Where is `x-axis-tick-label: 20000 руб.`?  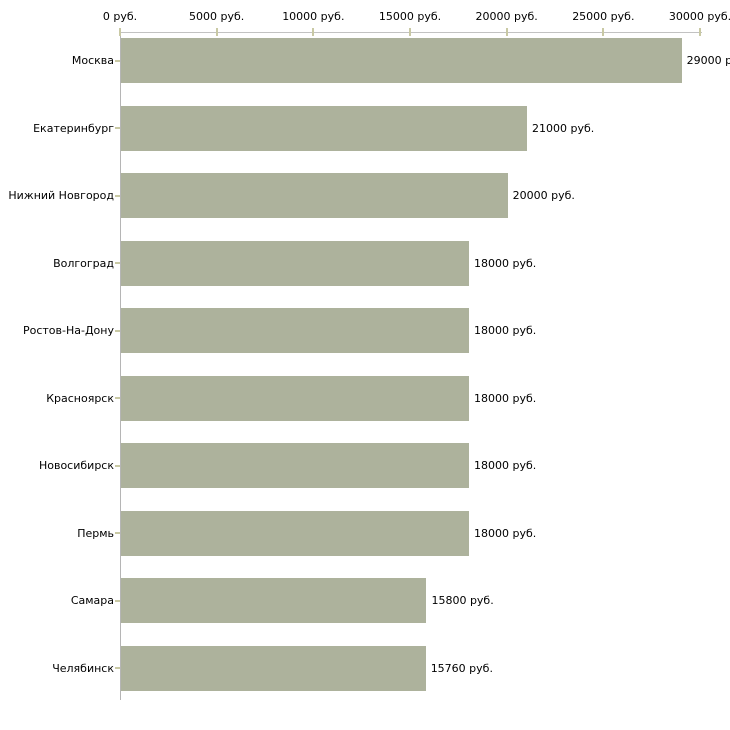 x-axis-tick-label: 20000 руб. is located at coordinates (506, 16).